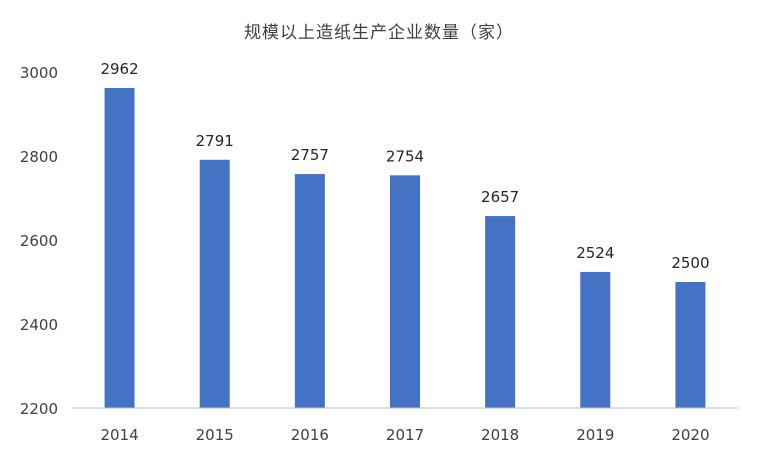 This screenshot has width=758, height=468. What do you see at coordinates (214, 283) in the screenshot?
I see `bar-2015` at bounding box center [214, 283].